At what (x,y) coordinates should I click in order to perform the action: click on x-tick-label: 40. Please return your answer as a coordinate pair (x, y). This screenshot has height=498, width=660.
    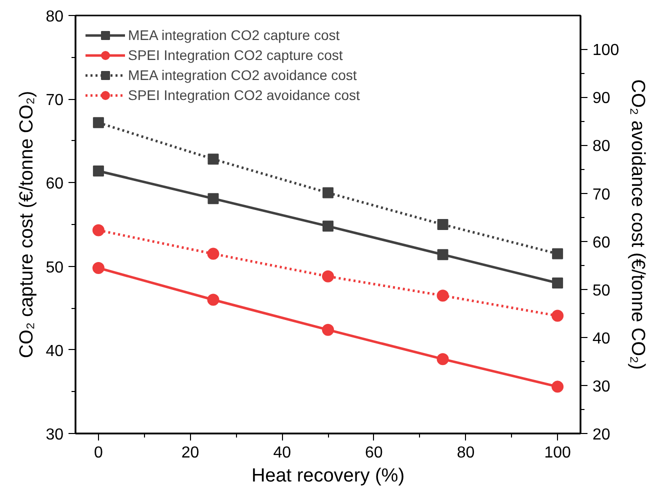
    Looking at the image, I should click on (282, 453).